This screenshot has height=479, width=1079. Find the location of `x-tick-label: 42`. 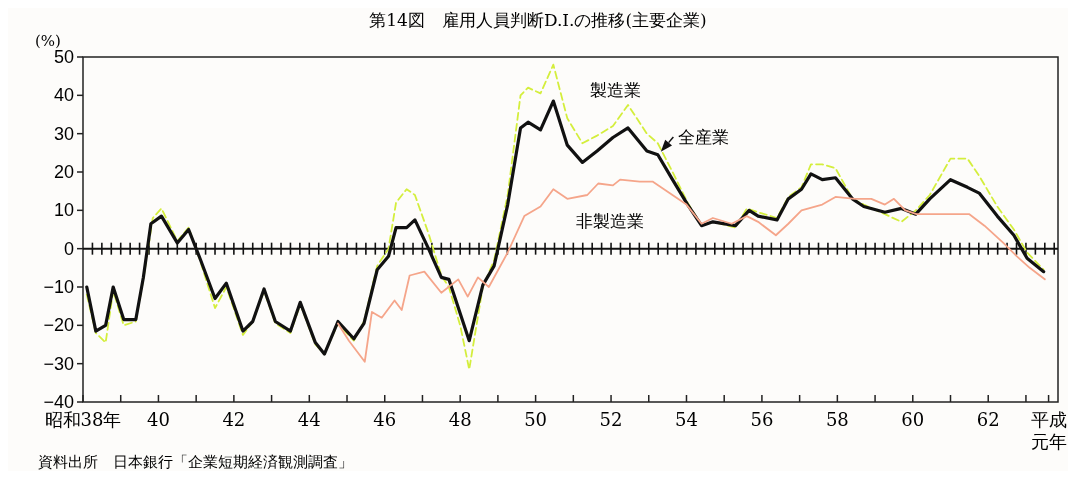

x-tick-label: 42 is located at coordinates (234, 419).